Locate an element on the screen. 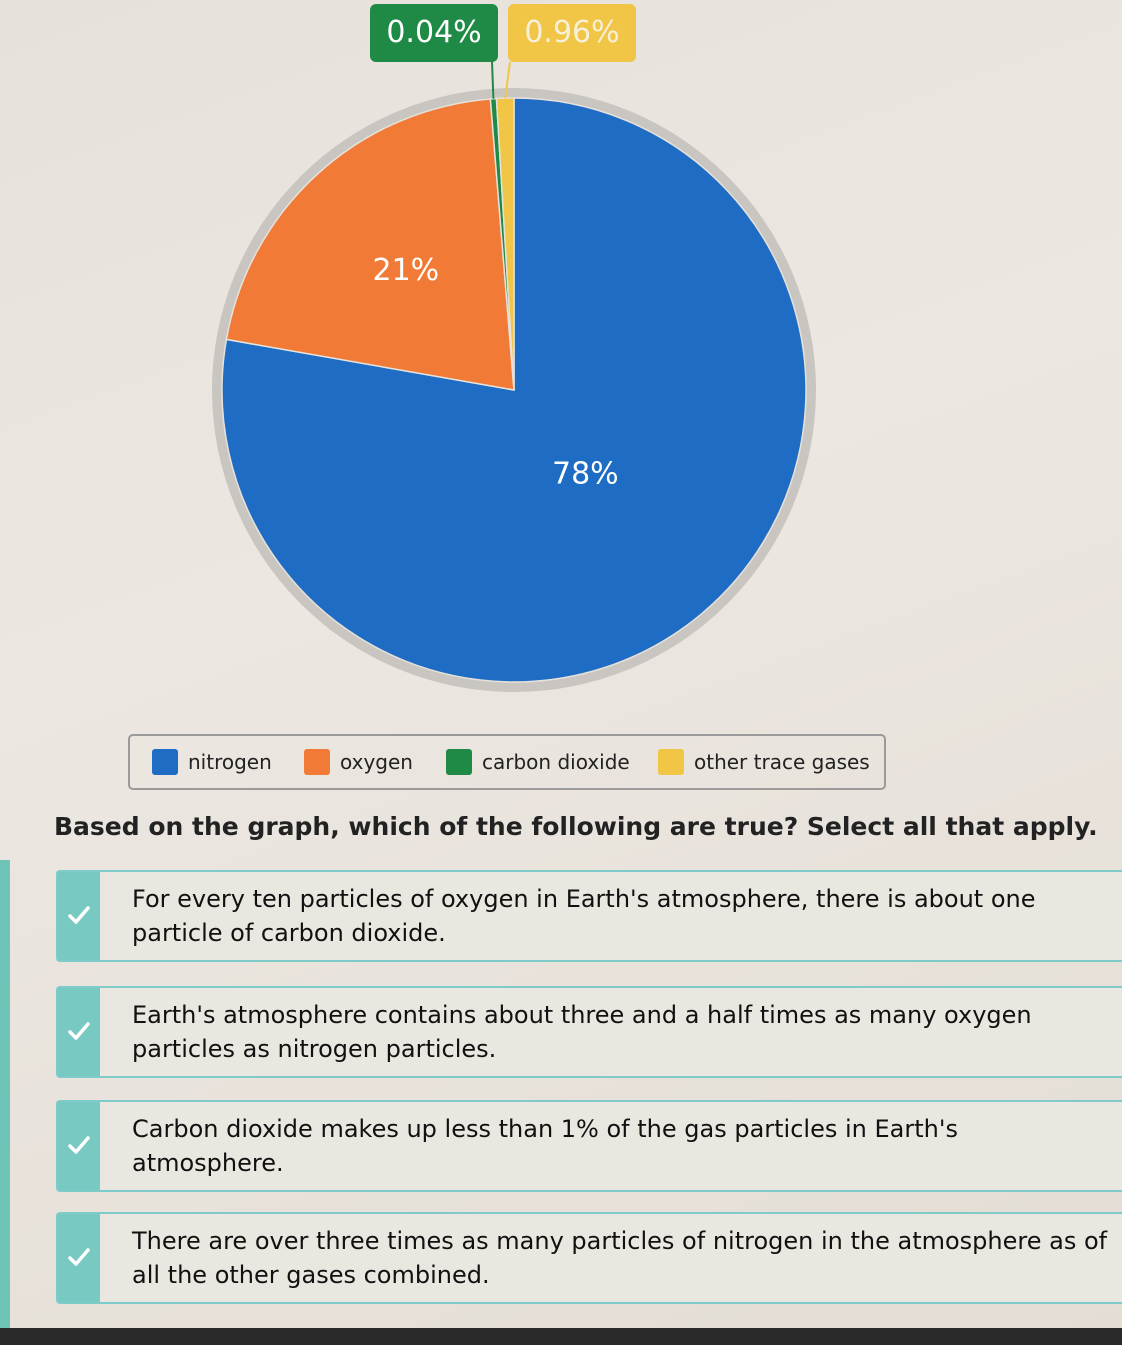 Image resolution: width=1122 pixels, height=1345 pixels. legend-swatch-other-trace-gases is located at coordinates (671, 762).